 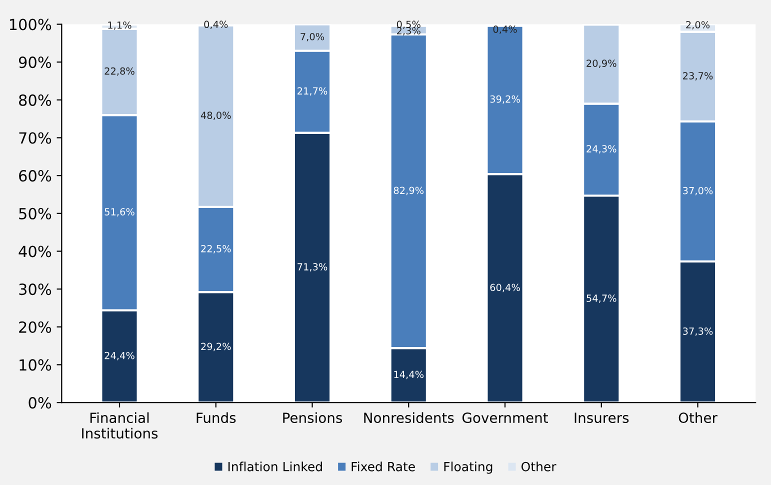 I want to click on y-tick-label: 40%, so click(x=35, y=252).